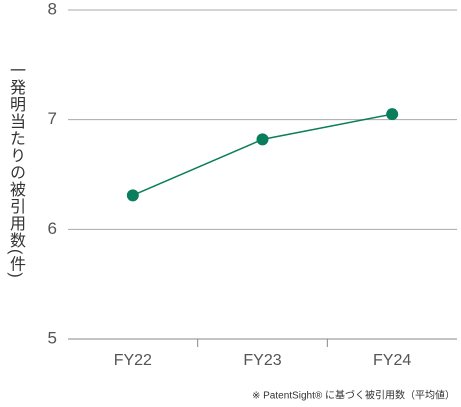  I want to click on y-tick-label: 7, so click(52, 118).